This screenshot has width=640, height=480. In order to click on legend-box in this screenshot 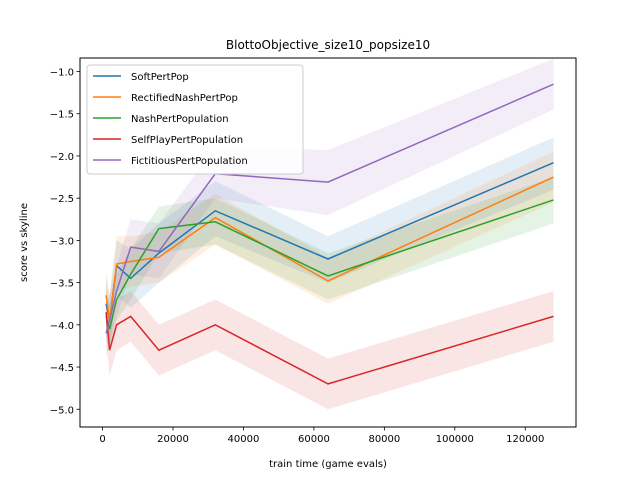, I will do `click(195, 119)`.